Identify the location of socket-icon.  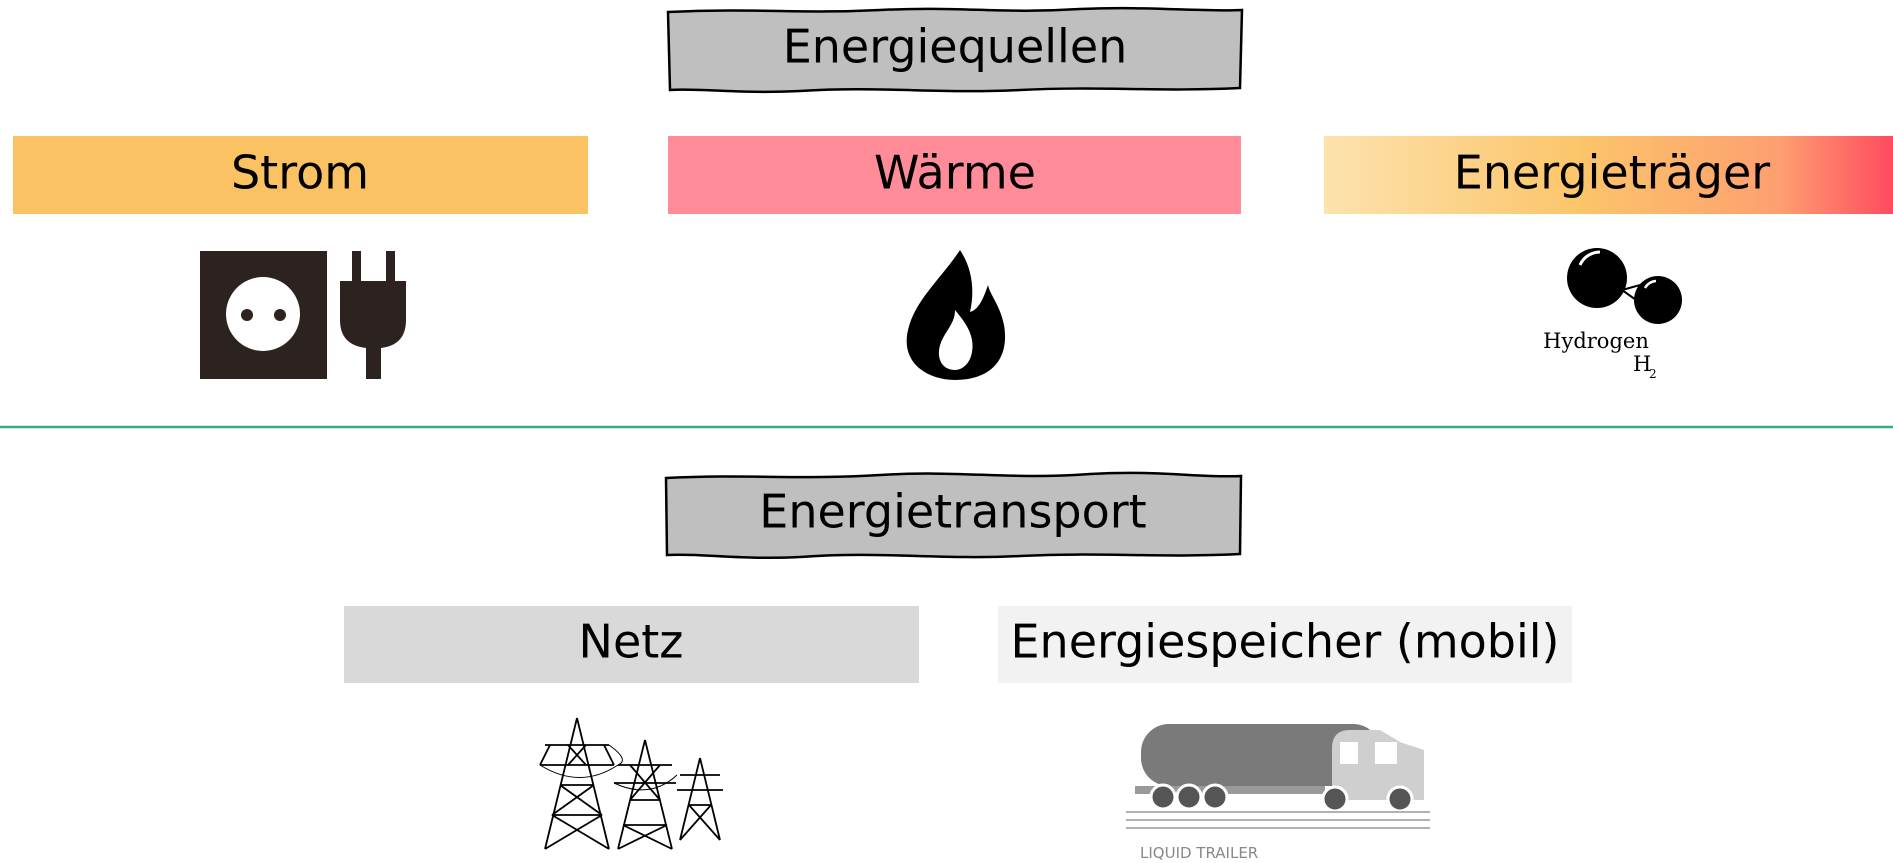
(303, 315).